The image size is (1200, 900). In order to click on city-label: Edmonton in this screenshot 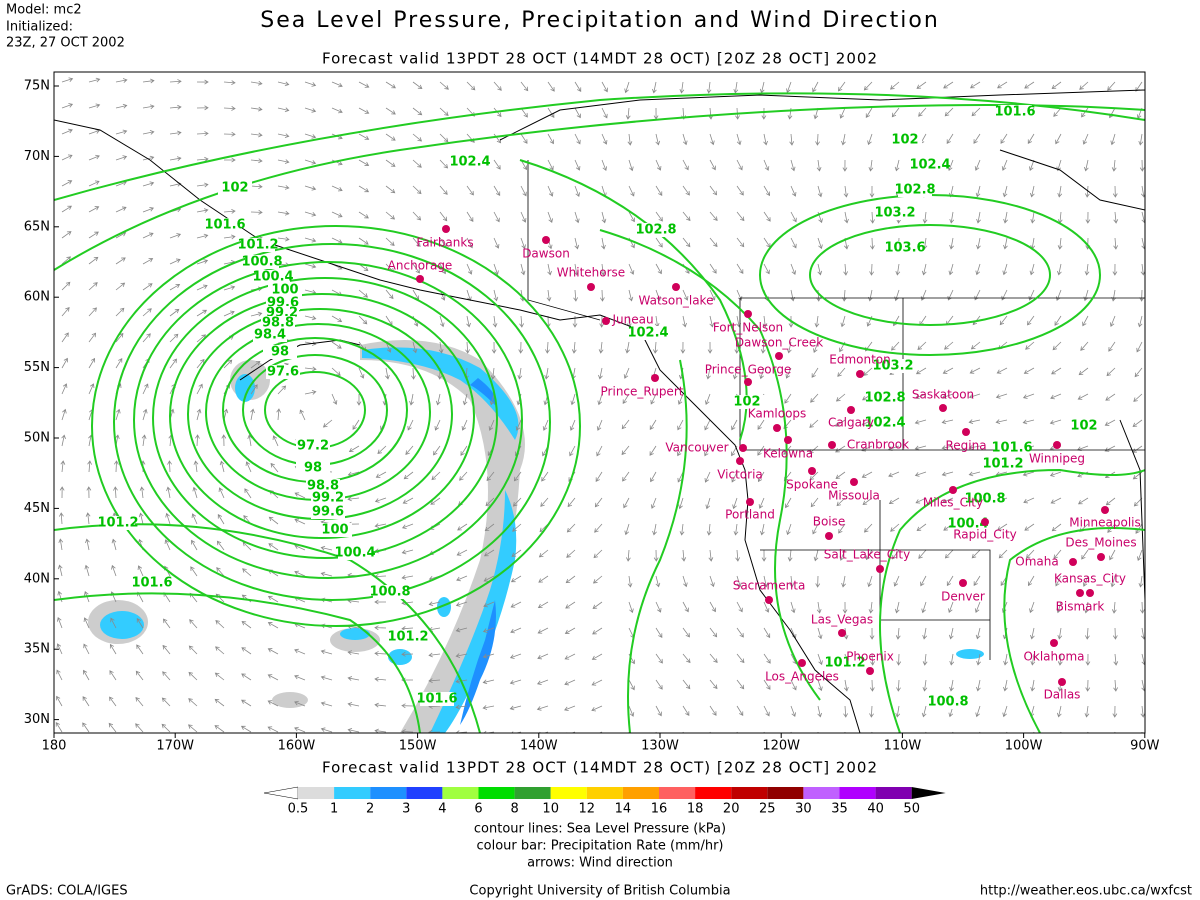, I will do `click(860, 360)`.